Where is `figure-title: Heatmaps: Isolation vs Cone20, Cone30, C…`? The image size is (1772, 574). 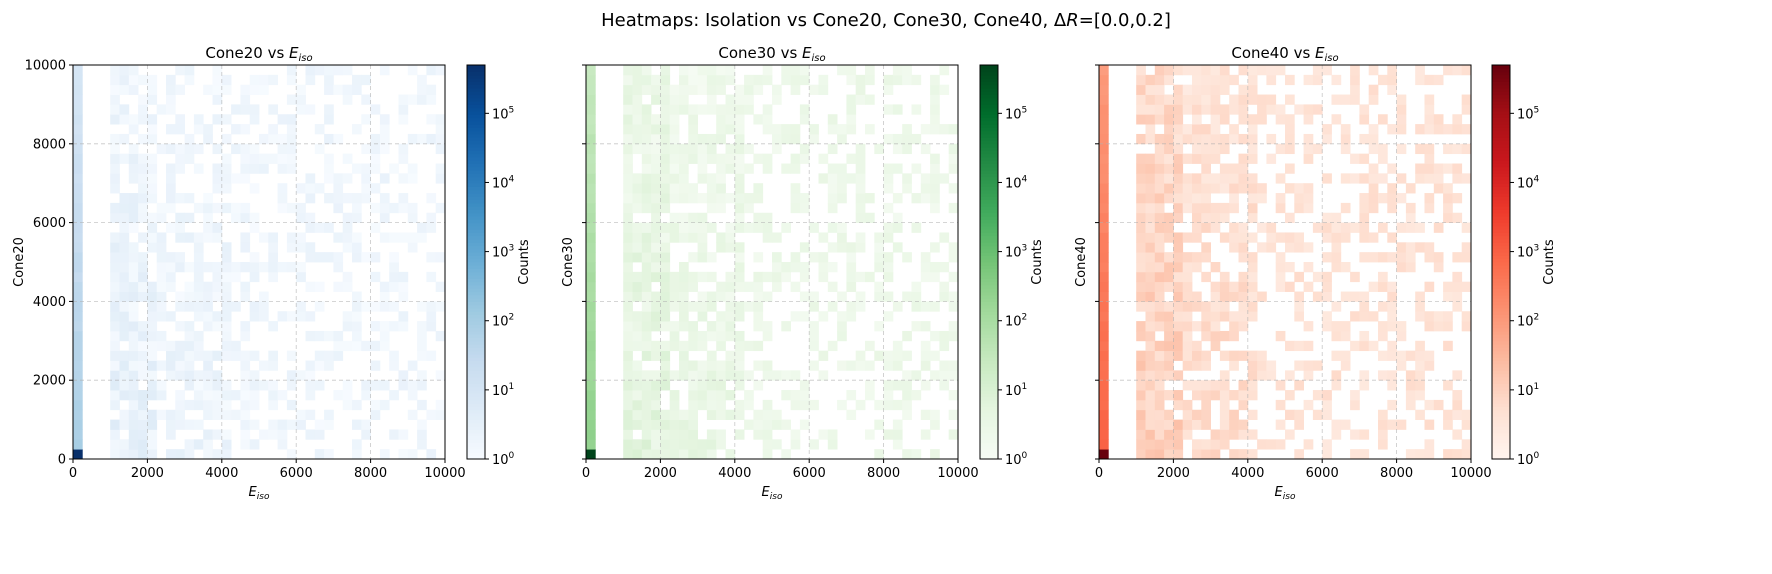
figure-title: Heatmaps: Isolation vs Cone20, Cone30, C… is located at coordinates (886, 20).